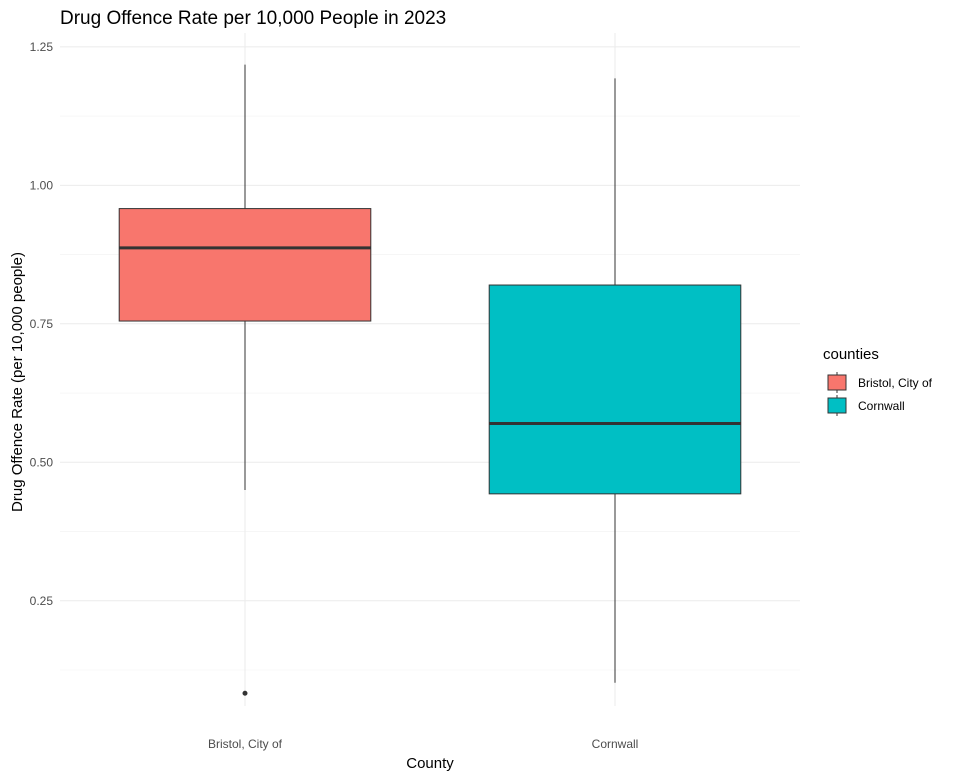  What do you see at coordinates (245, 693) in the screenshot?
I see `outlier-point` at bounding box center [245, 693].